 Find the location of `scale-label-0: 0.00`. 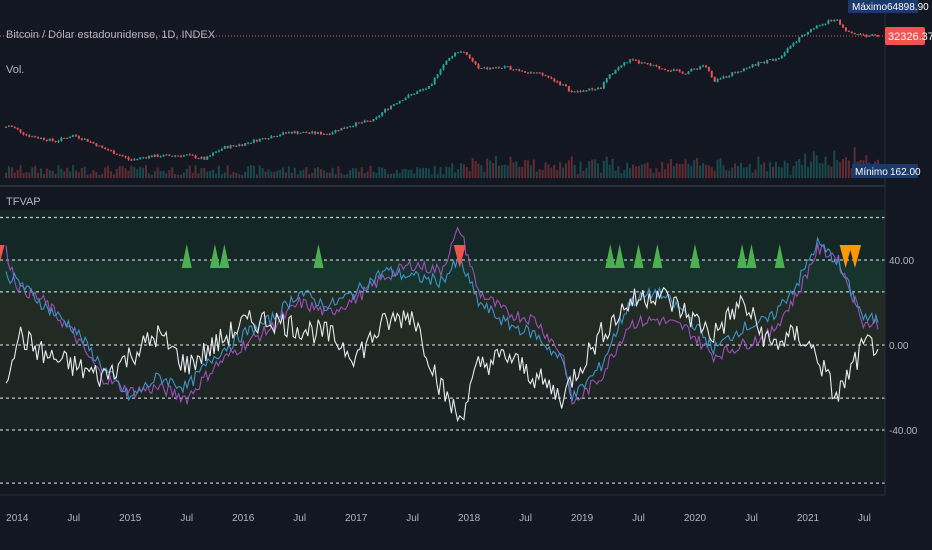

scale-label-0: 0.00 is located at coordinates (899, 346).